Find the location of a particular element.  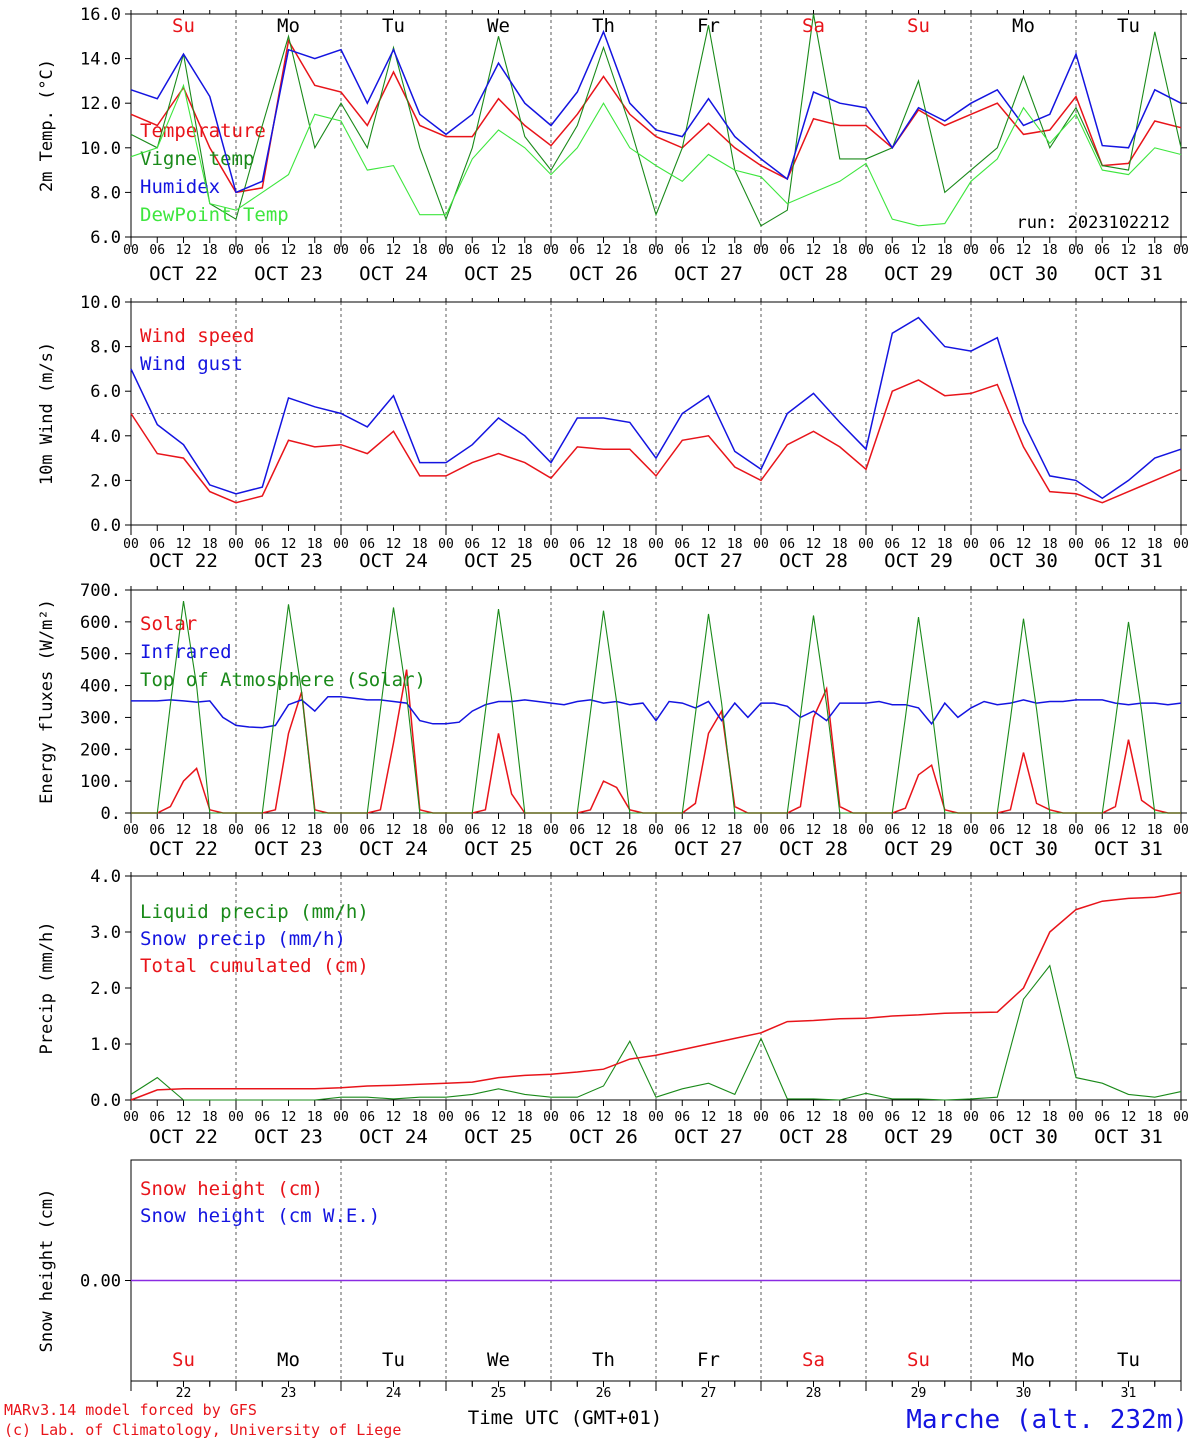

x-axis-label: Time UTC (GMT+01) is located at coordinates (565, 1418).